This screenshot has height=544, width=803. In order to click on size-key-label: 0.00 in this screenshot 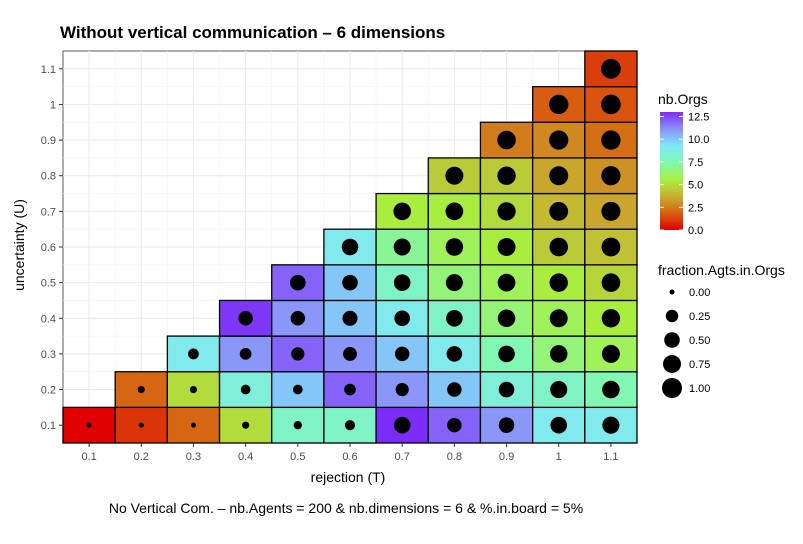, I will do `click(699, 293)`.